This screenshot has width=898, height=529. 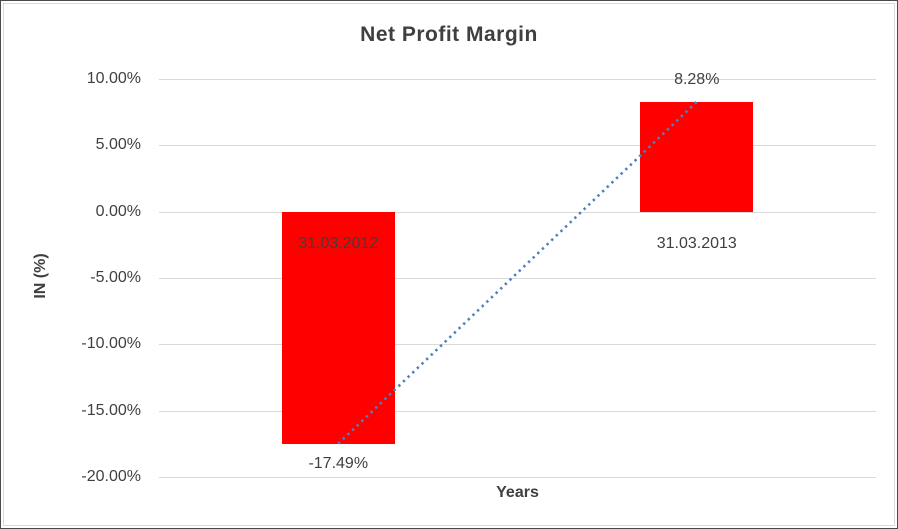 I want to click on y-tick-label: 0.00%, so click(x=118, y=211).